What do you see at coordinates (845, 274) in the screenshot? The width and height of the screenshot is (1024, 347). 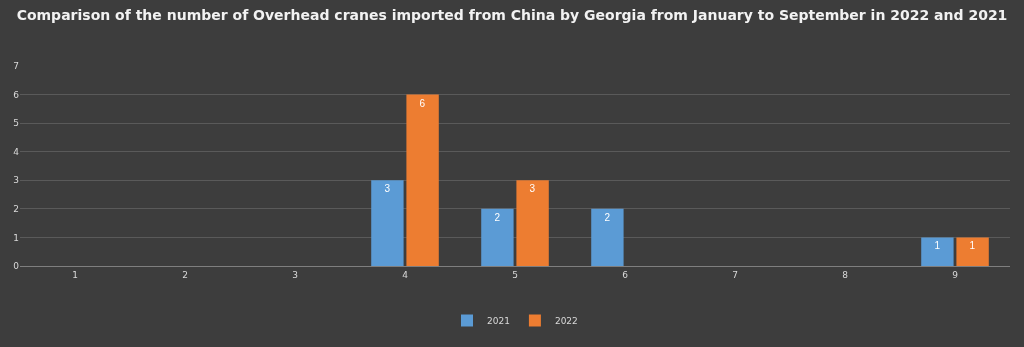 I see `x-tick-label: 8` at bounding box center [845, 274].